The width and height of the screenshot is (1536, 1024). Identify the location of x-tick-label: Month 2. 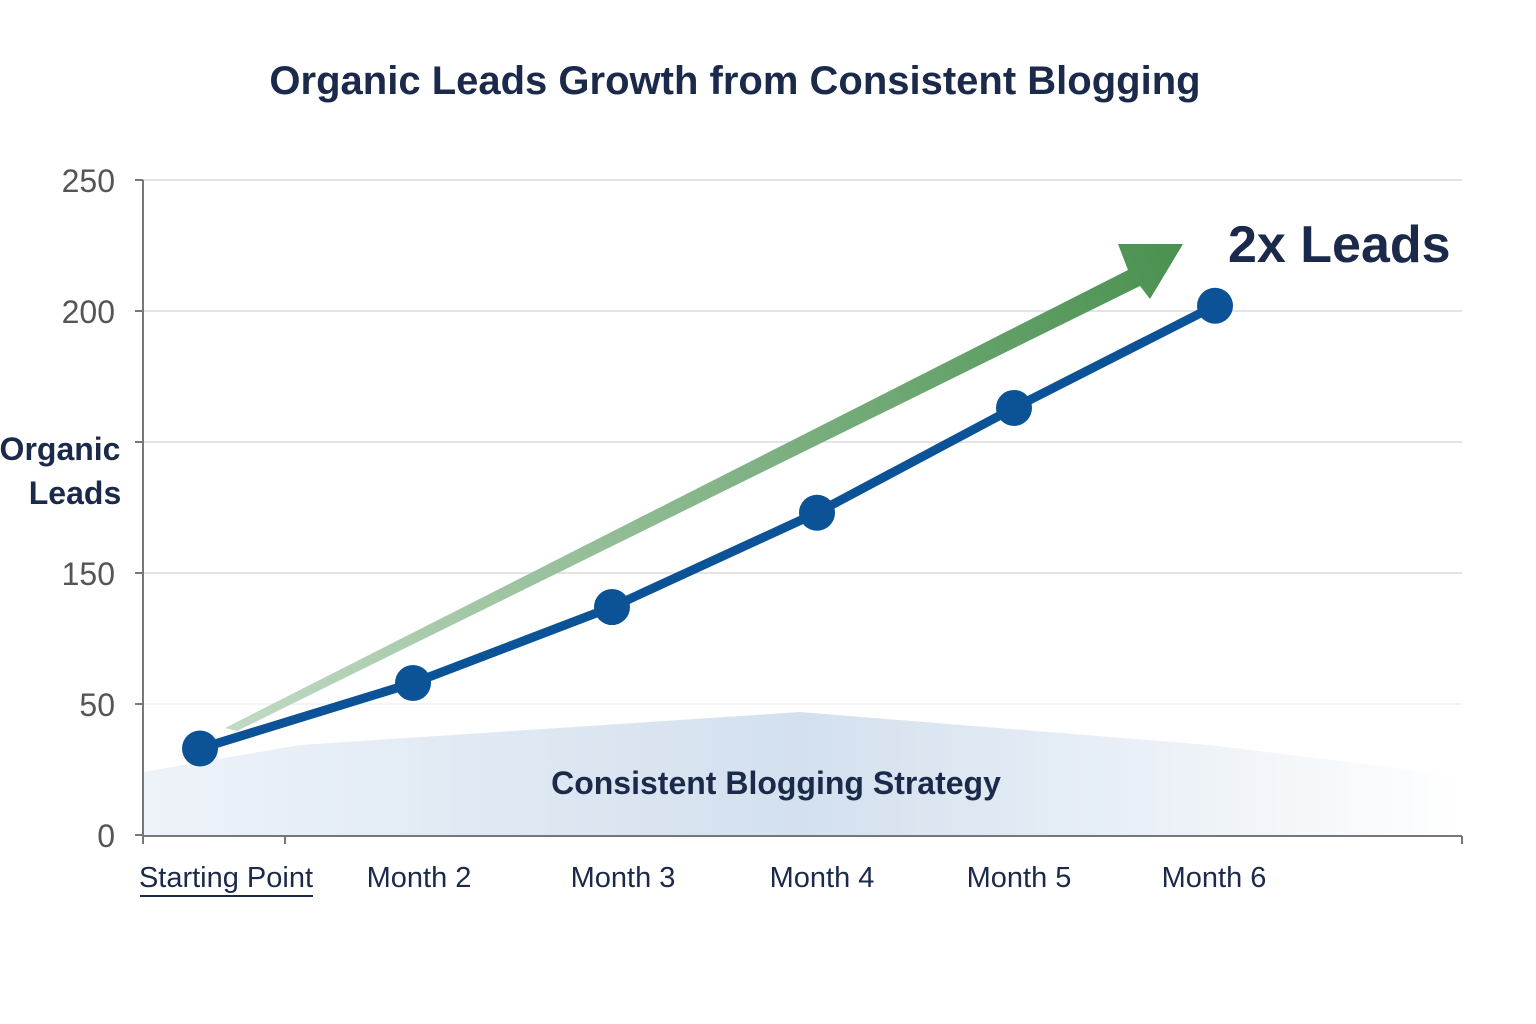
(419, 878).